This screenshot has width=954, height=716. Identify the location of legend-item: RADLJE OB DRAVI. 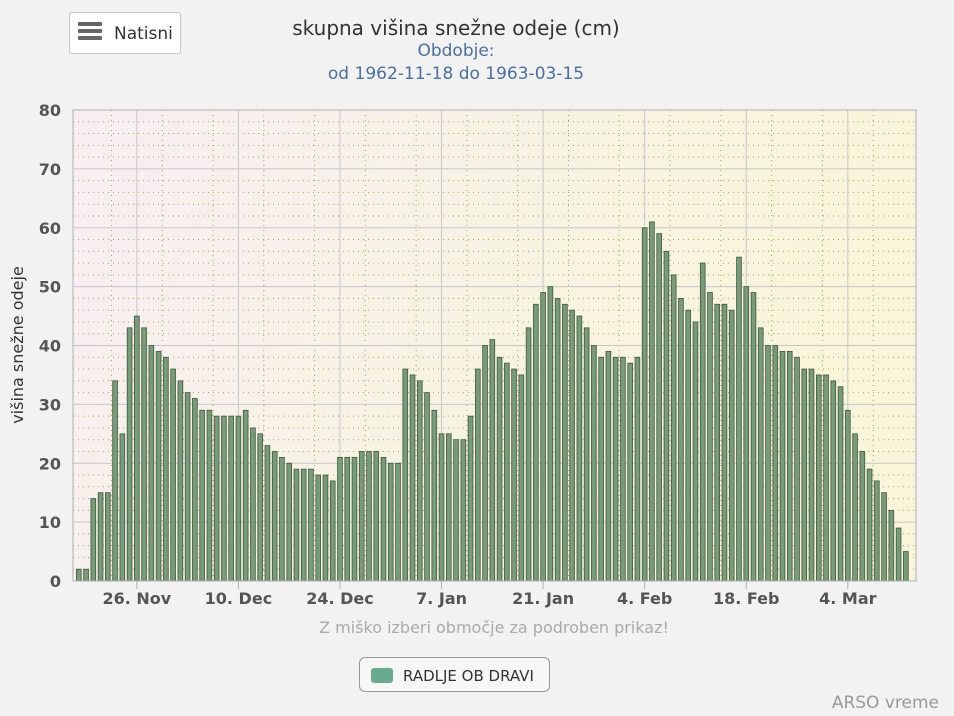
(454, 674).